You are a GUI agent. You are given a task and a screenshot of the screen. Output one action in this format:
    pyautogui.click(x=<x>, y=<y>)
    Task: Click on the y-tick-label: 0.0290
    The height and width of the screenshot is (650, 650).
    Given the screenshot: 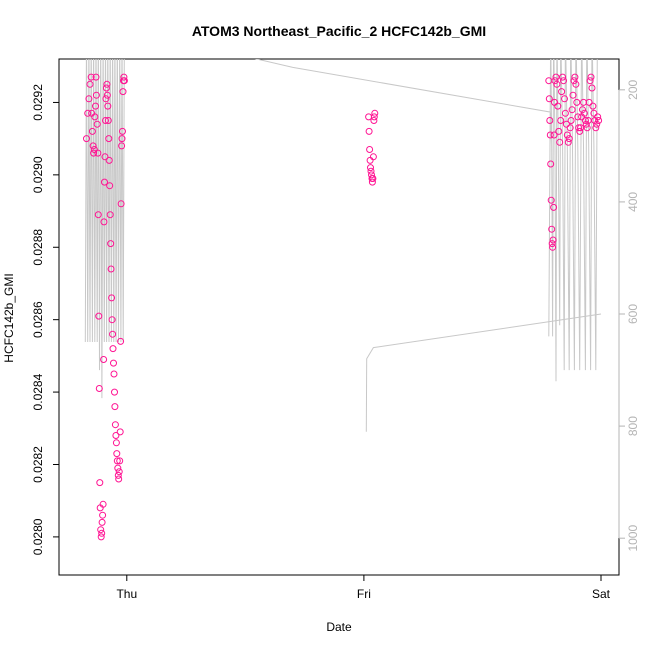 What is the action you would take?
    pyautogui.click(x=38, y=174)
    